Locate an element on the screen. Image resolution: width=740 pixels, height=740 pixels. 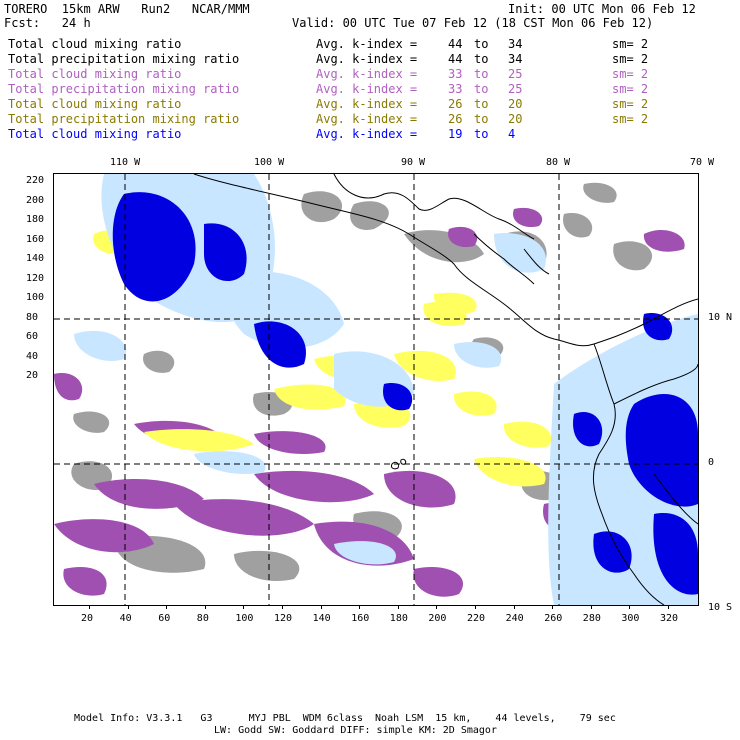
y-axis-label: 80 is located at coordinates (32, 317).